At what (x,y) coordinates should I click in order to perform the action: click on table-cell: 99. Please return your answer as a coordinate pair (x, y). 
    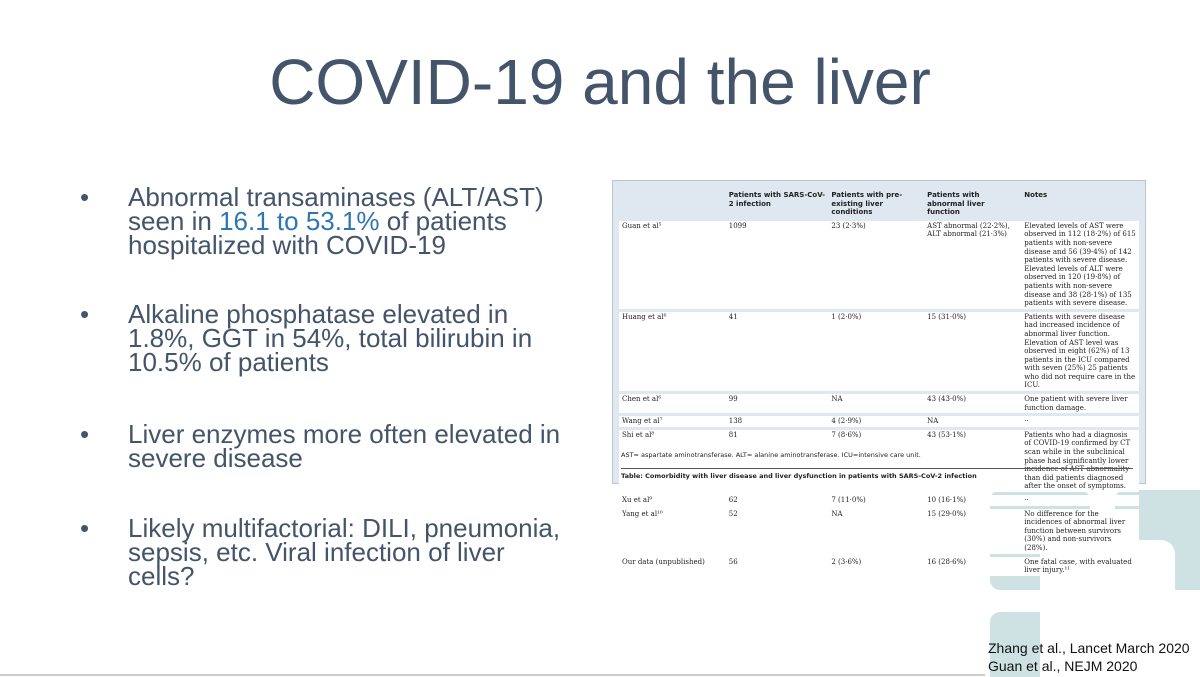
    Looking at the image, I should click on (777, 404).